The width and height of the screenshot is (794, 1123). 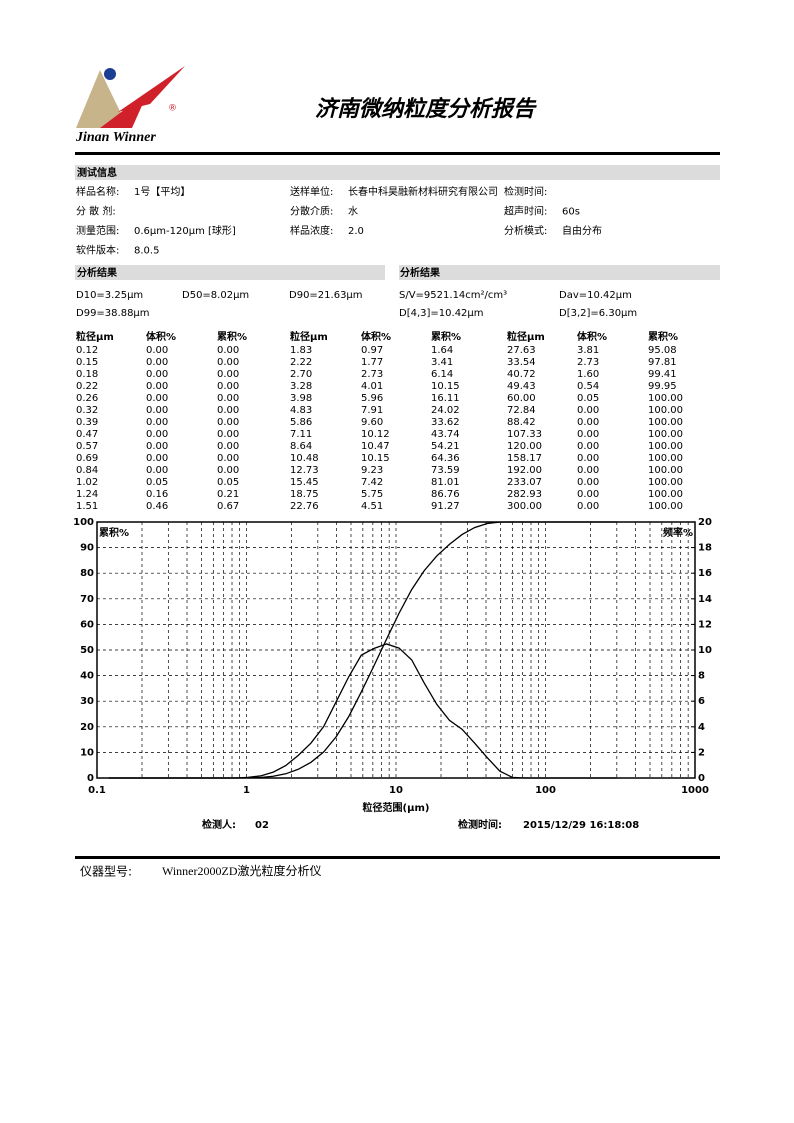 What do you see at coordinates (301, 350) in the screenshot?
I see `table-cell: 1.83` at bounding box center [301, 350].